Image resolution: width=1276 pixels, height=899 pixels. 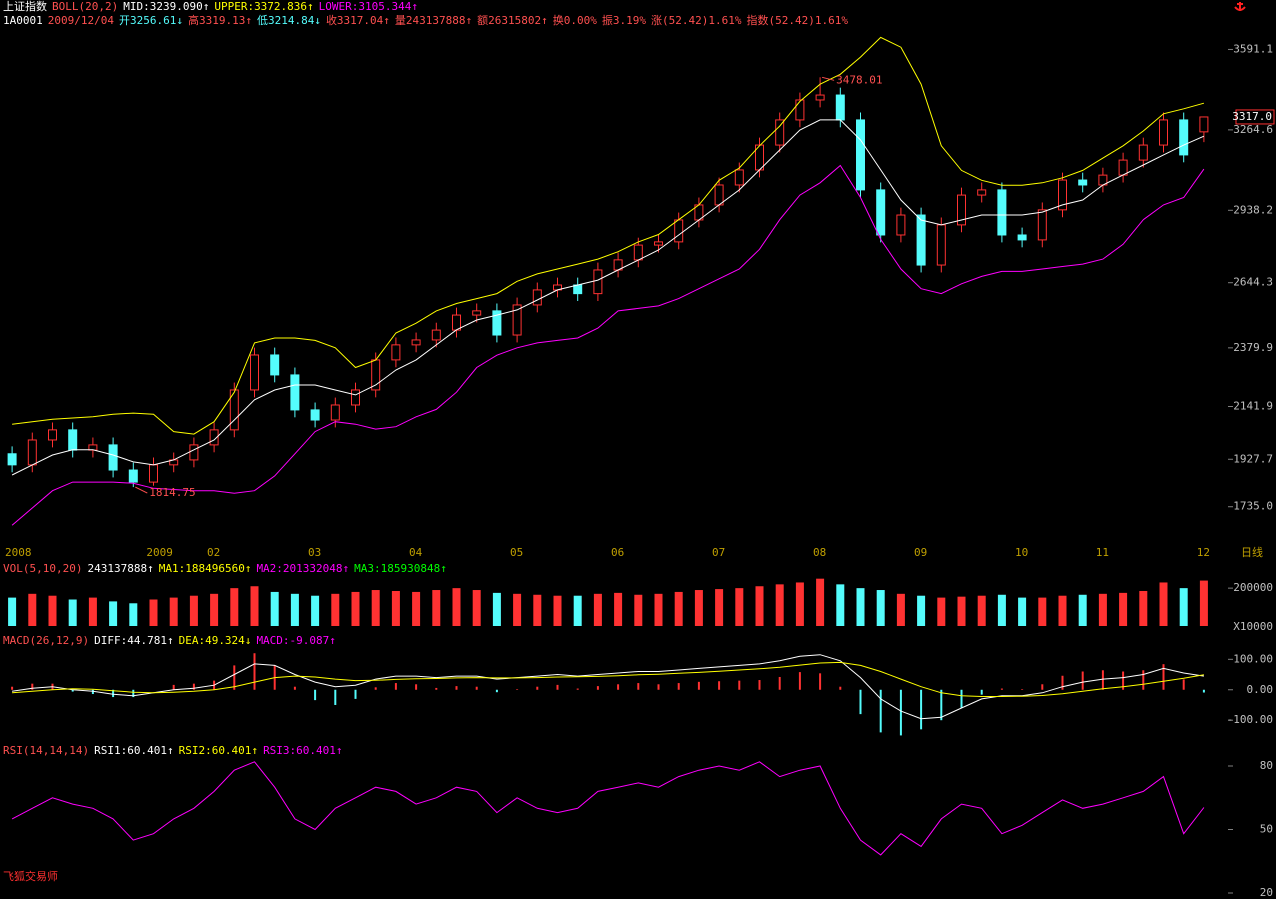 I want to click on header-item: 高3319.13↑, so click(x=219, y=20).